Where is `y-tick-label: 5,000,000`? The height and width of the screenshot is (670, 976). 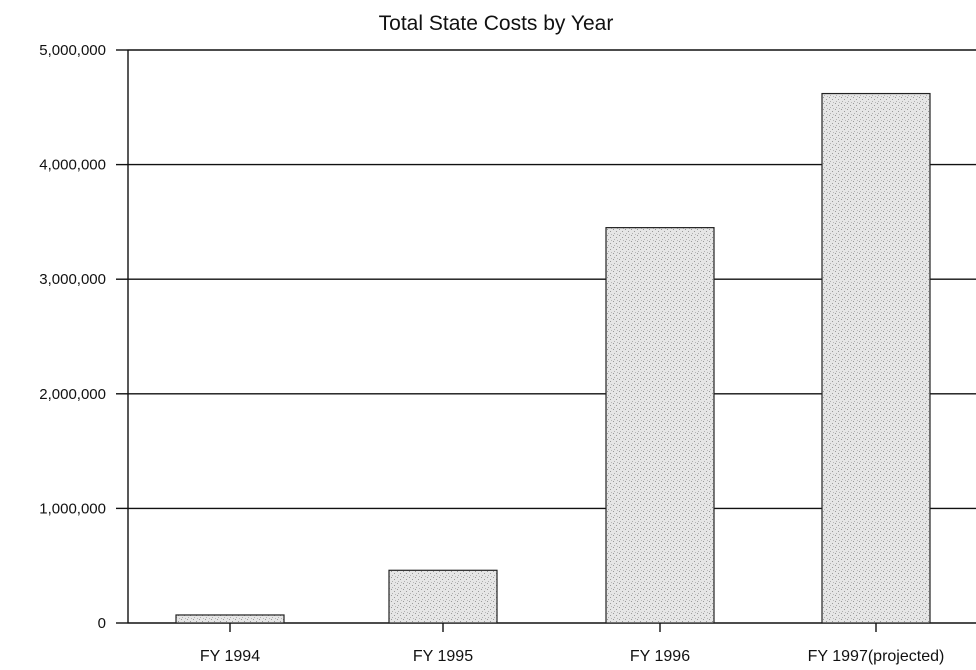 y-tick-label: 5,000,000 is located at coordinates (72, 50).